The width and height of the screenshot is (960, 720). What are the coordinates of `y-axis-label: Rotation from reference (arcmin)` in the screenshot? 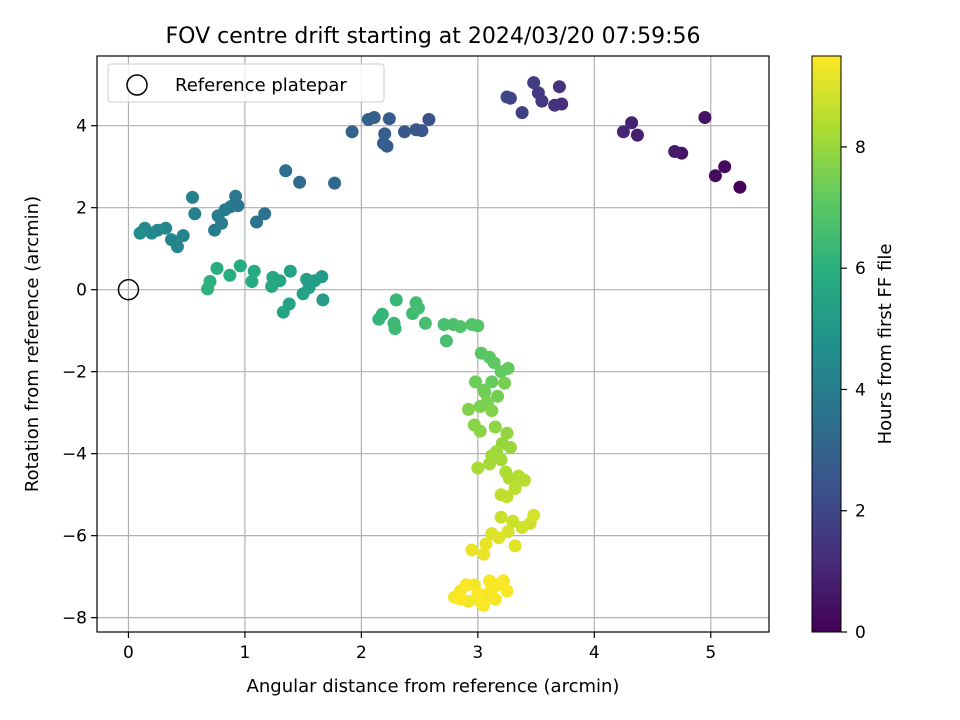 It's located at (32, 344).